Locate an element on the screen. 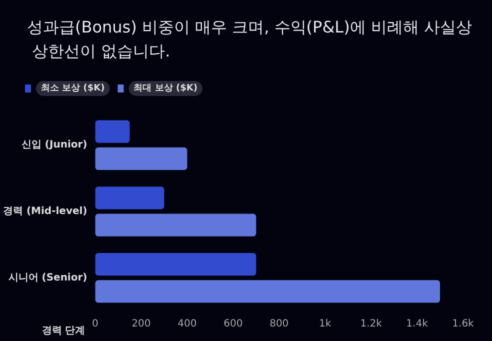 Image resolution: width=492 pixels, height=341 pixels. x-tick-label: 600 is located at coordinates (233, 324).